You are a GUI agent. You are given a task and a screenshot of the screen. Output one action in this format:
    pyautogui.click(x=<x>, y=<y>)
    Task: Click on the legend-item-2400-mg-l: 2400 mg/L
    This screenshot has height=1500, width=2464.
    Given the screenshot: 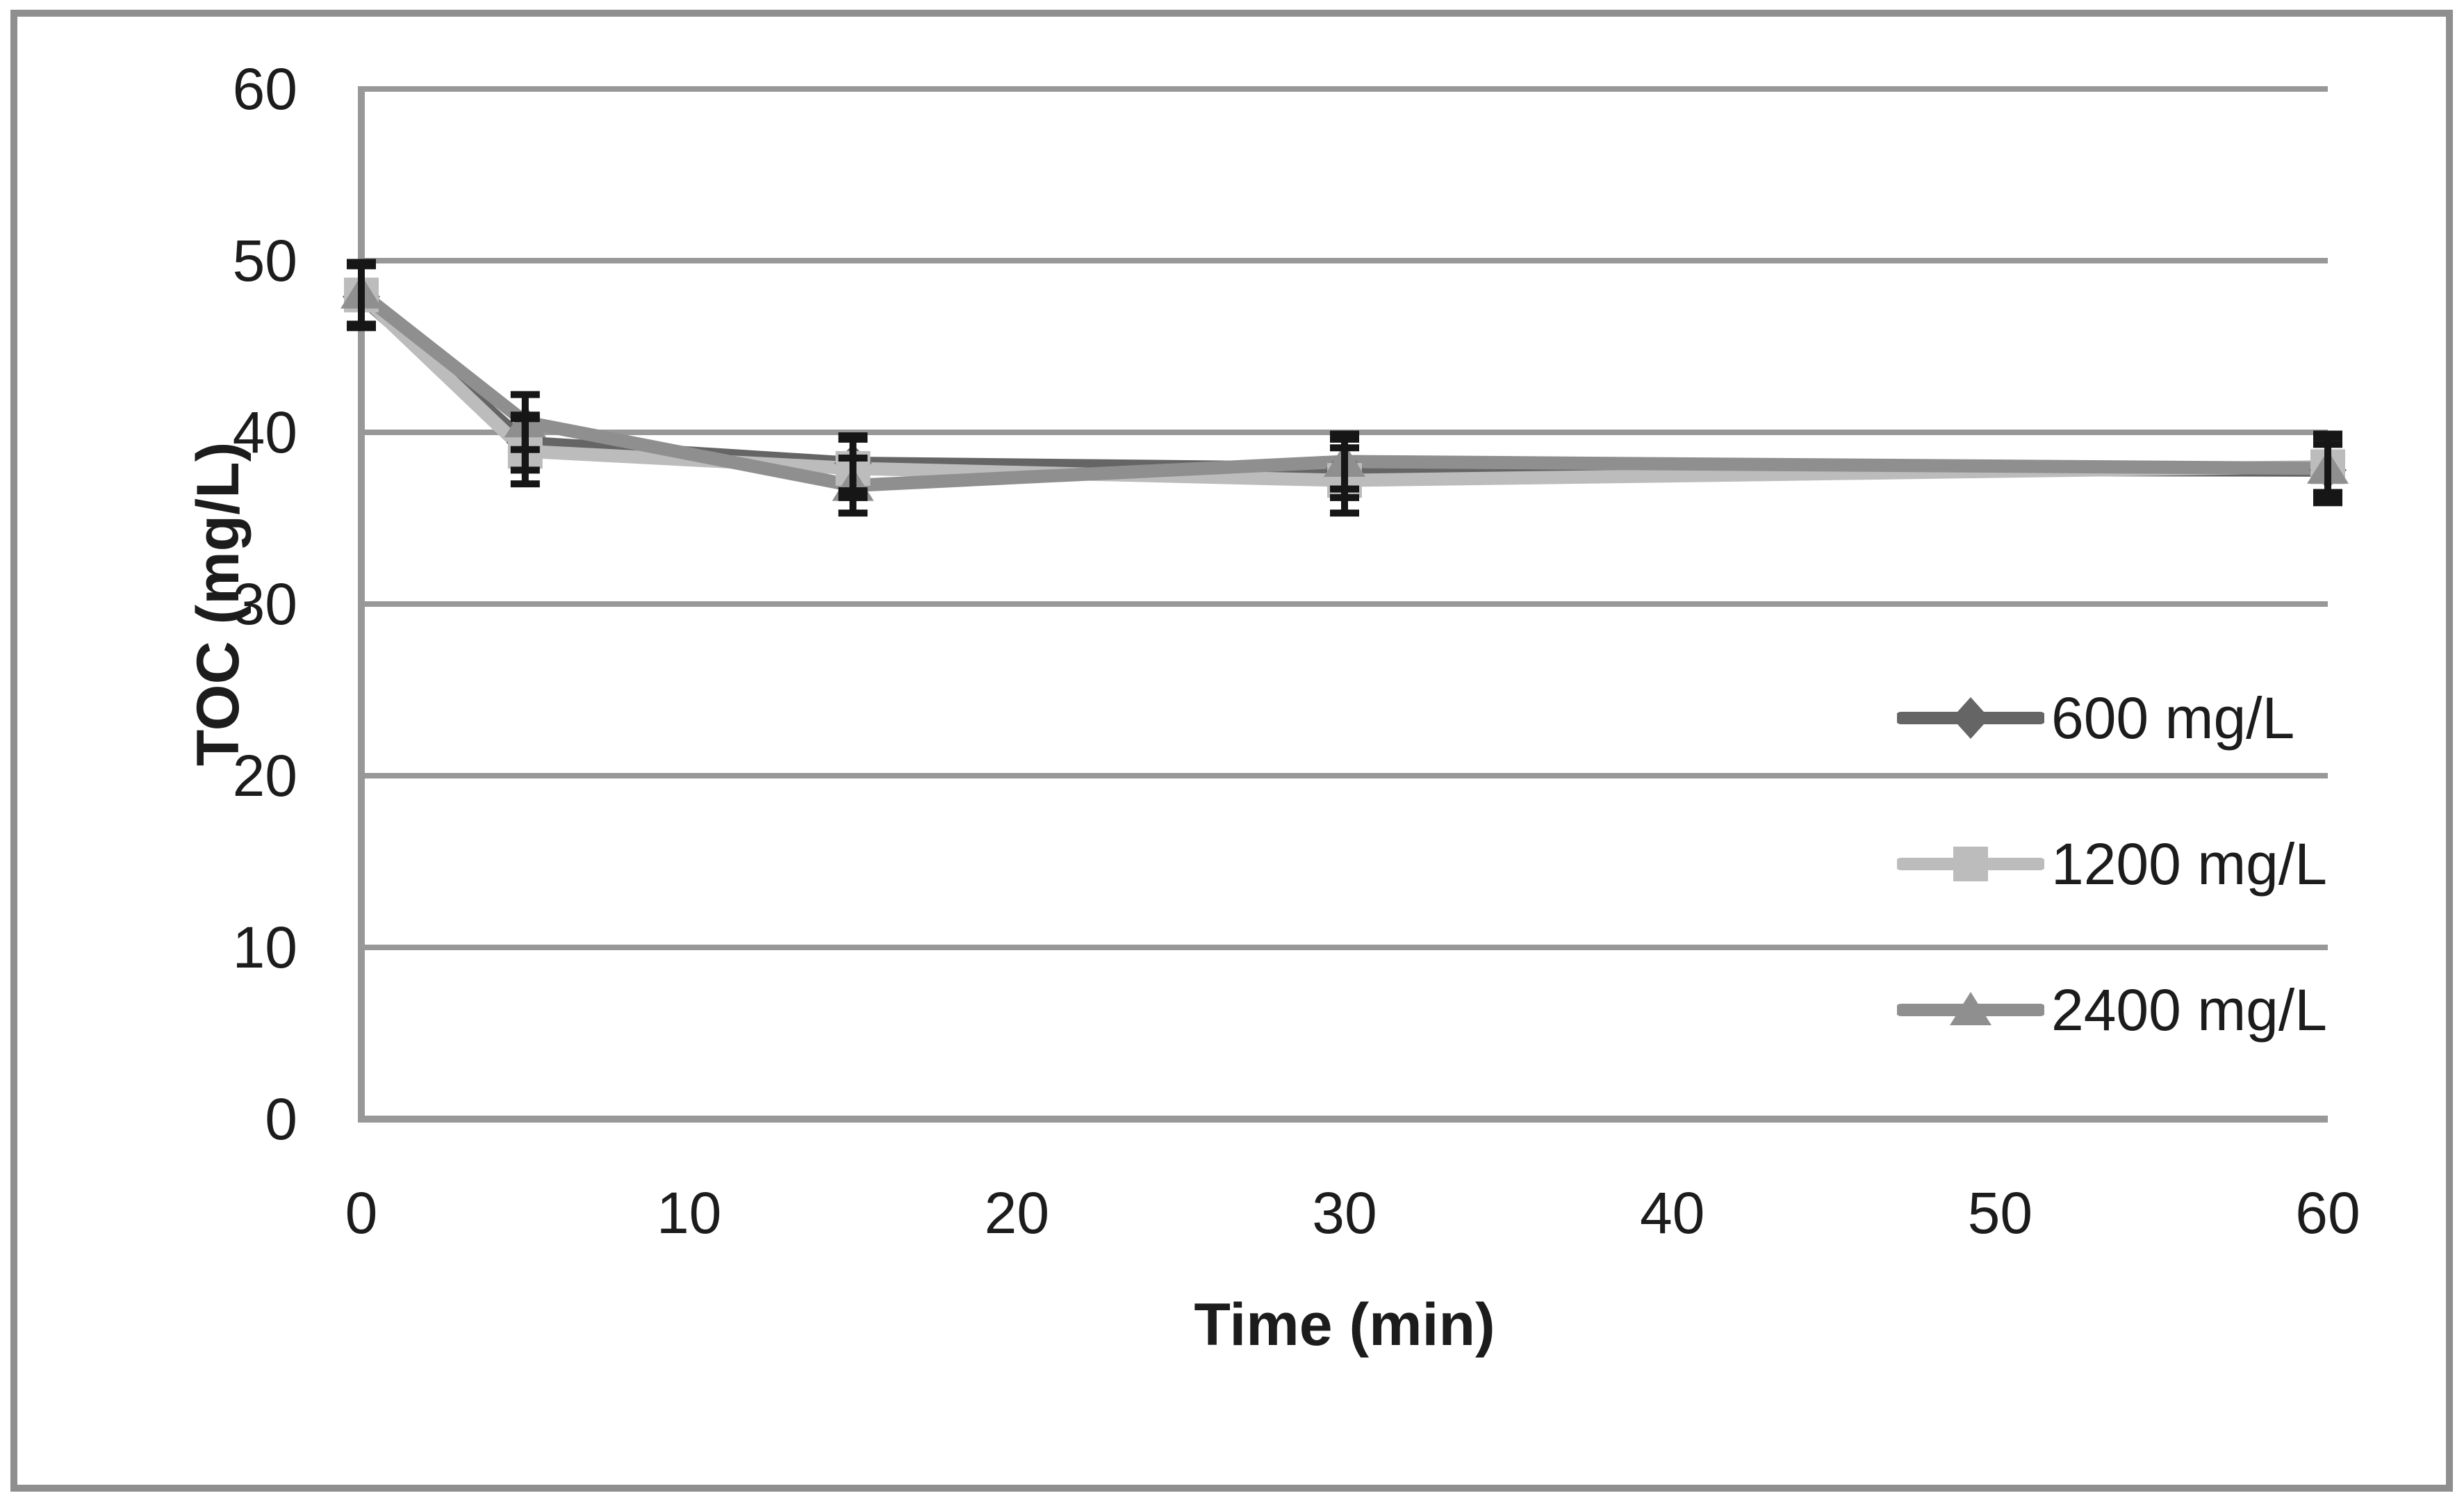 What is the action you would take?
    pyautogui.click(x=2112, y=1010)
    